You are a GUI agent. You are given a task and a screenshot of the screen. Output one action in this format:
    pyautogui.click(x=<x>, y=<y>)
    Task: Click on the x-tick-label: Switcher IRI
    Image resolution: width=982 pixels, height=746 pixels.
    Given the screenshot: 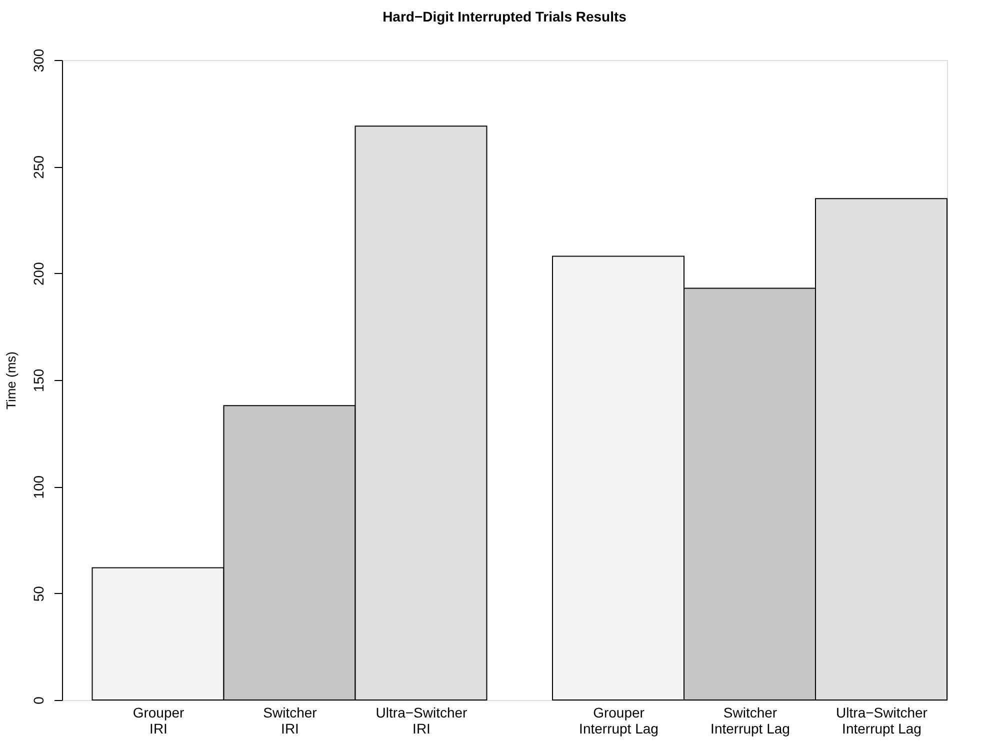 What is the action you would take?
    pyautogui.click(x=290, y=720)
    